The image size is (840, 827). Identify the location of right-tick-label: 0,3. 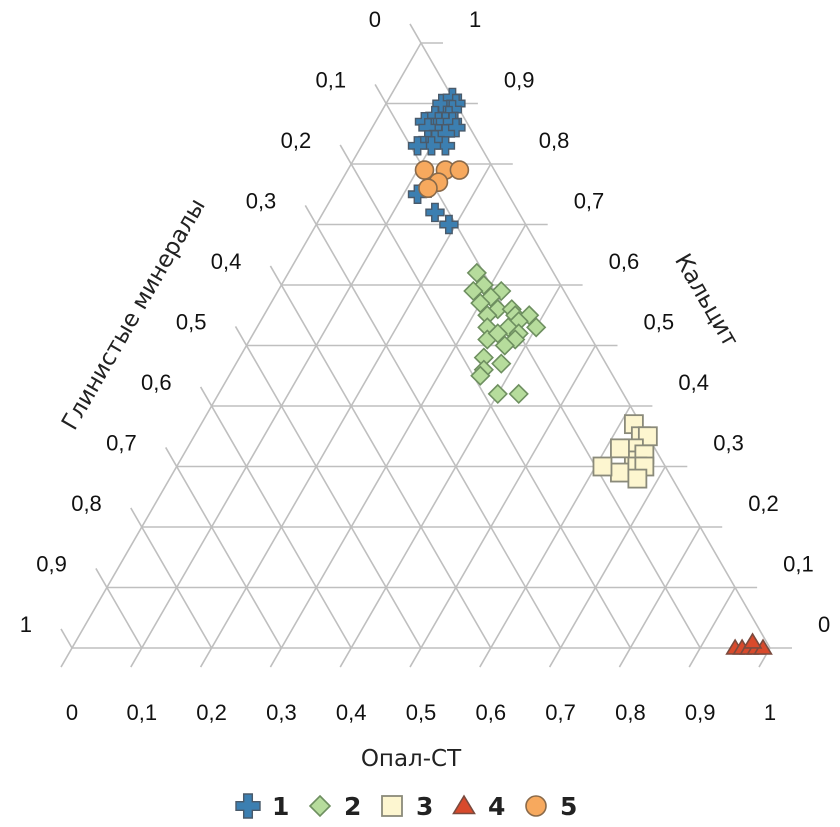
(728, 443).